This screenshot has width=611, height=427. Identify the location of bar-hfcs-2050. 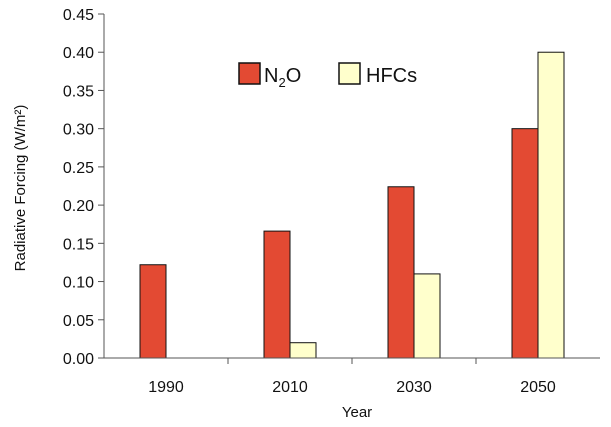
(551, 205).